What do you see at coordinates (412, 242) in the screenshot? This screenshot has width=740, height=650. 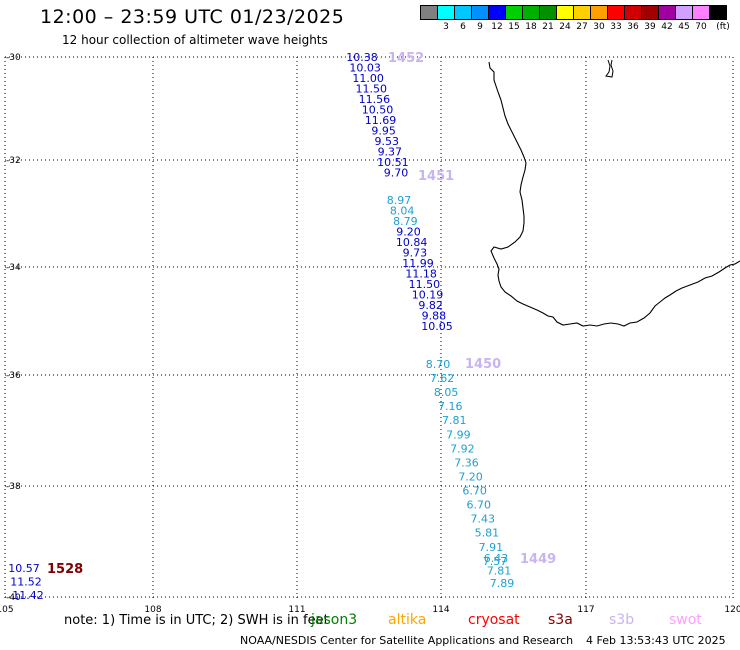 I see `wave-height-reading: 10.84` at bounding box center [412, 242].